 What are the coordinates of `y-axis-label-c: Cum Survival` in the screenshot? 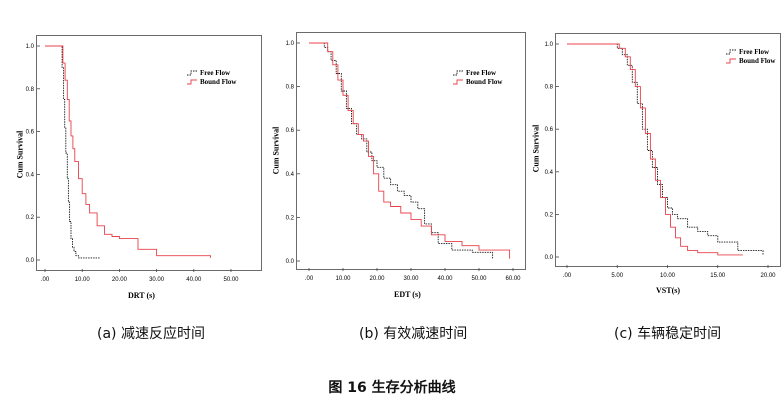 It's located at (536, 148).